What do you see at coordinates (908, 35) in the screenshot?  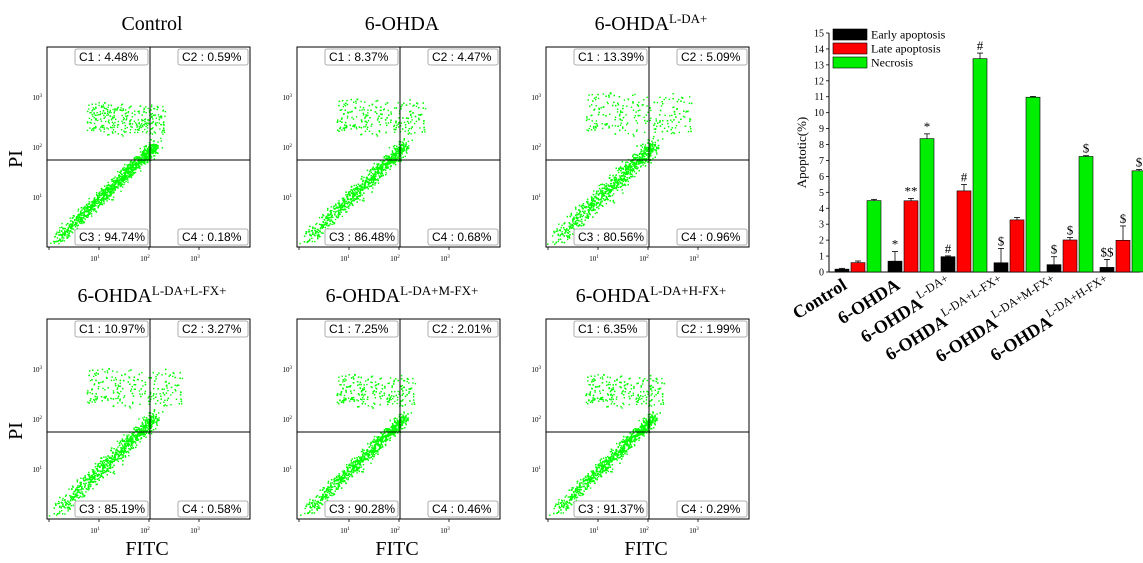 I see `legend-label: Early apoptosis` at bounding box center [908, 35].